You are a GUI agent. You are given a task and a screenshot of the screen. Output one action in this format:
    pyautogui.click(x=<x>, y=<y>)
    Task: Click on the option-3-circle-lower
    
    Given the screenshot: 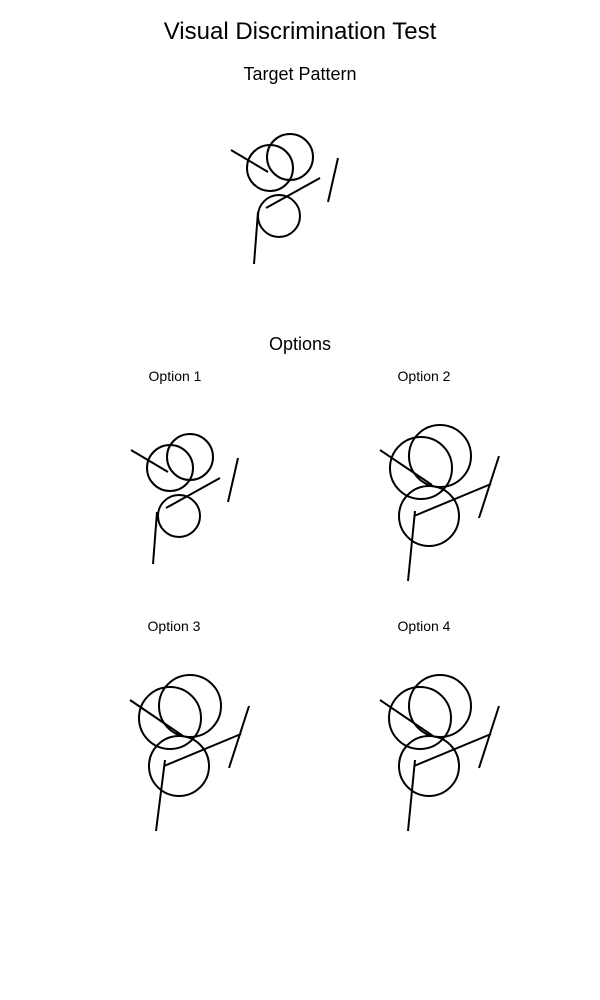 What is the action you would take?
    pyautogui.click(x=179, y=766)
    